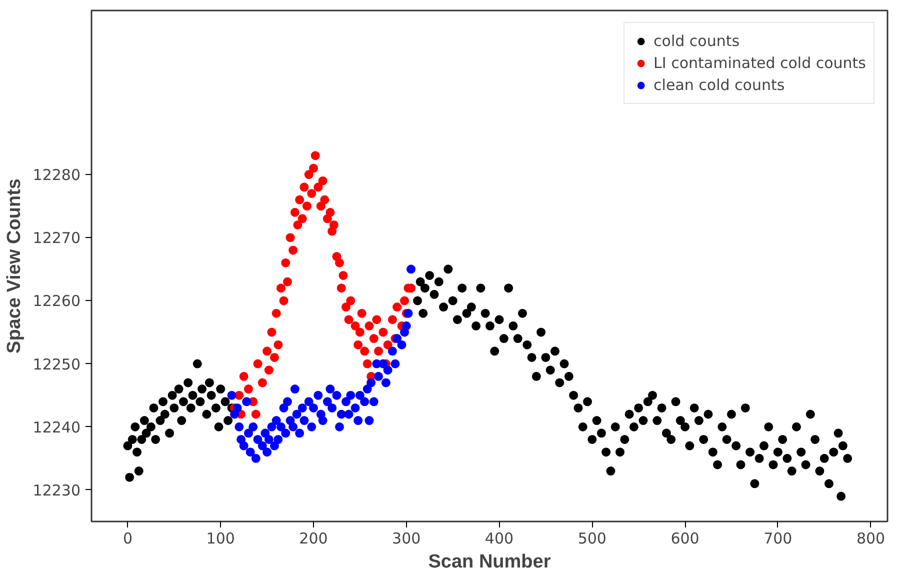  What do you see at coordinates (313, 539) in the screenshot?
I see `x-tick-label: 200` at bounding box center [313, 539].